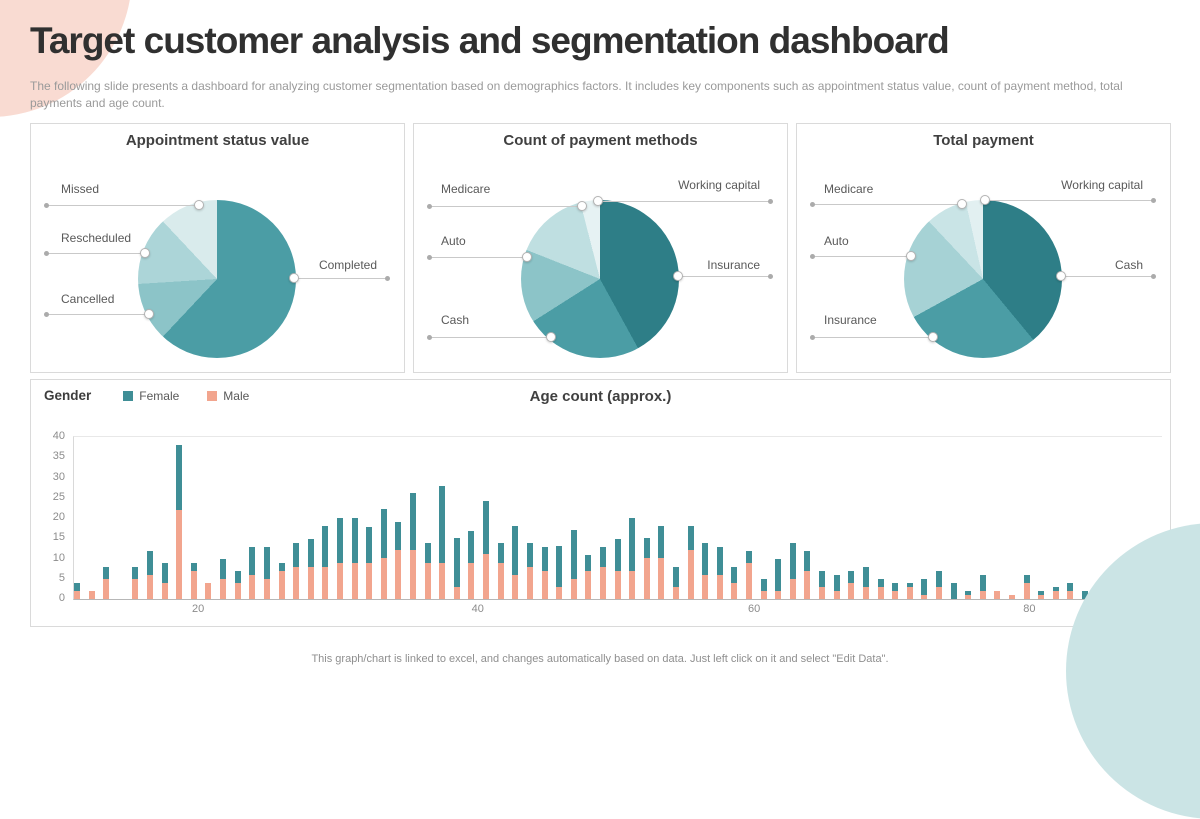  I want to click on callout-leader-working-capital, so click(1068, 200).